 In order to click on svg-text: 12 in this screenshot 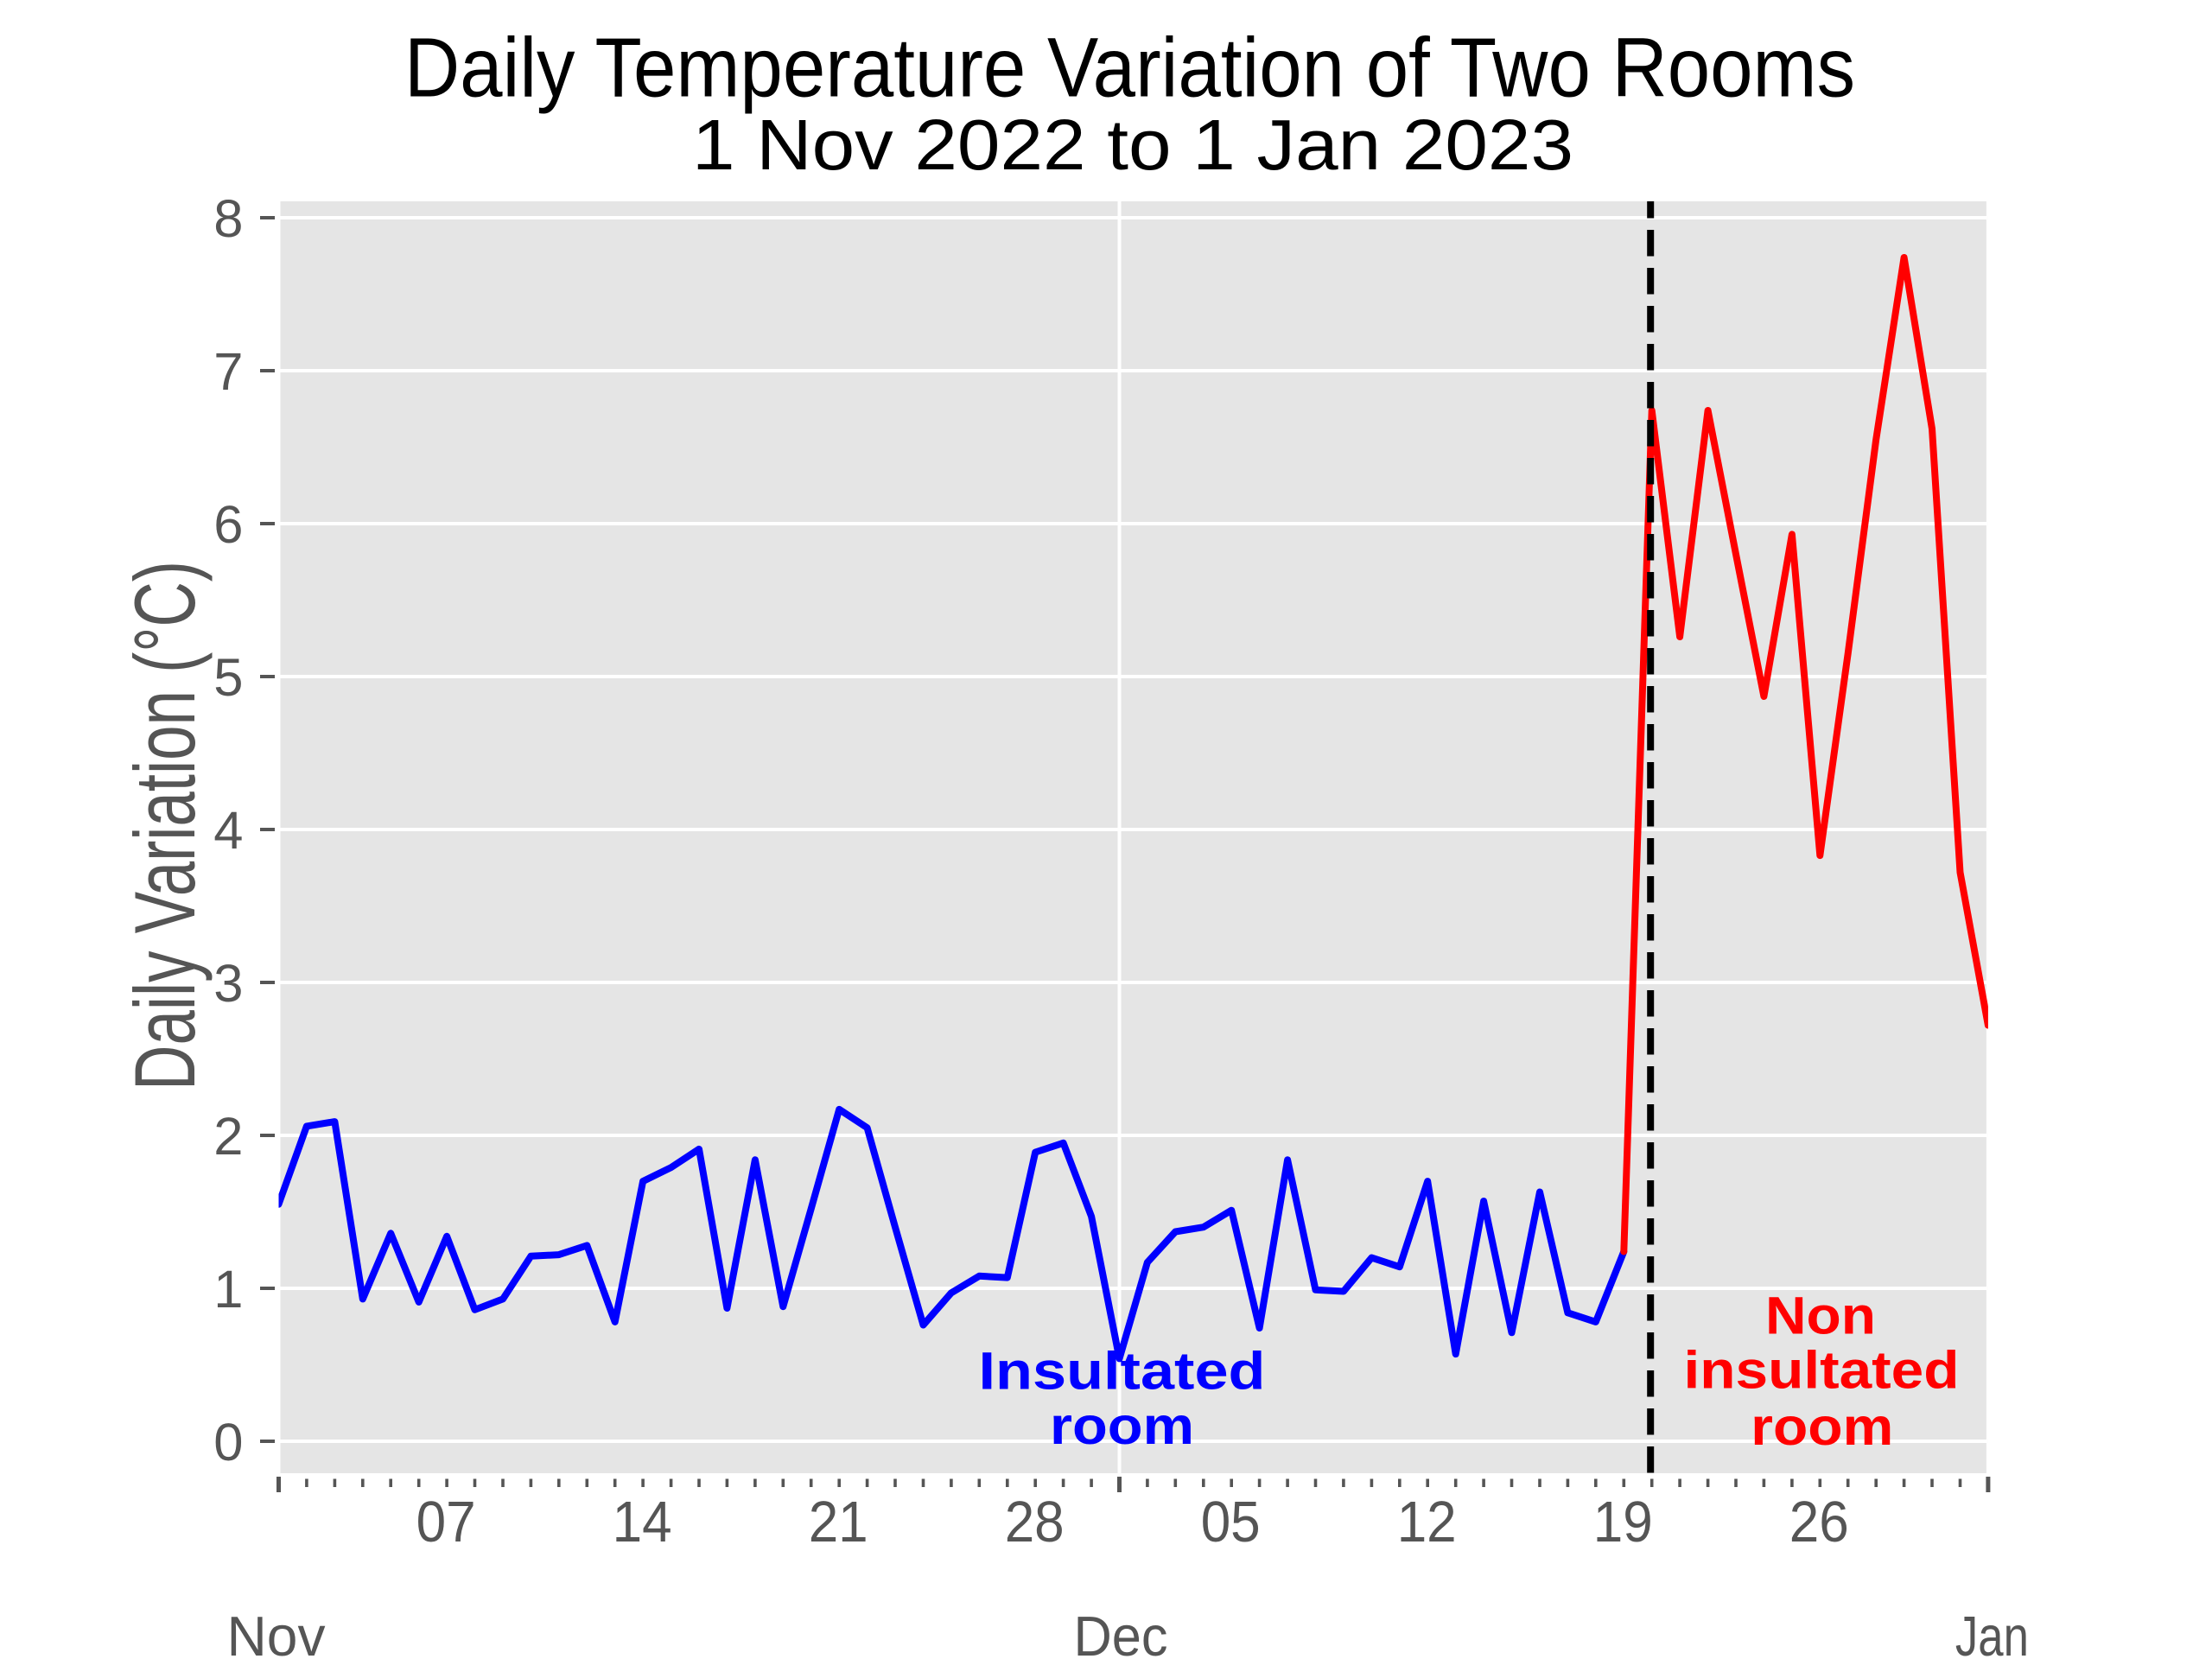, I will do `click(1427, 1522)`.